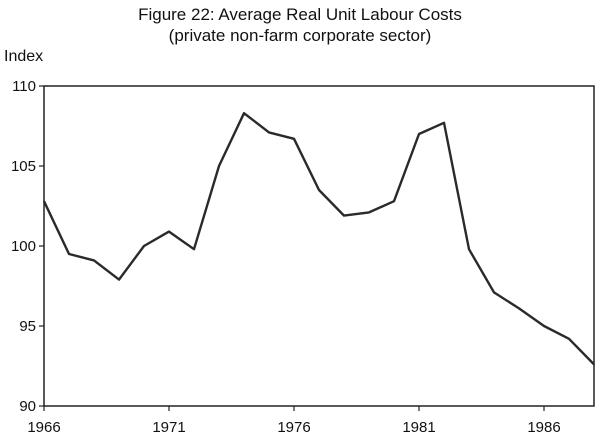  What do you see at coordinates (24, 56) in the screenshot?
I see `y-axis-title: Index` at bounding box center [24, 56].